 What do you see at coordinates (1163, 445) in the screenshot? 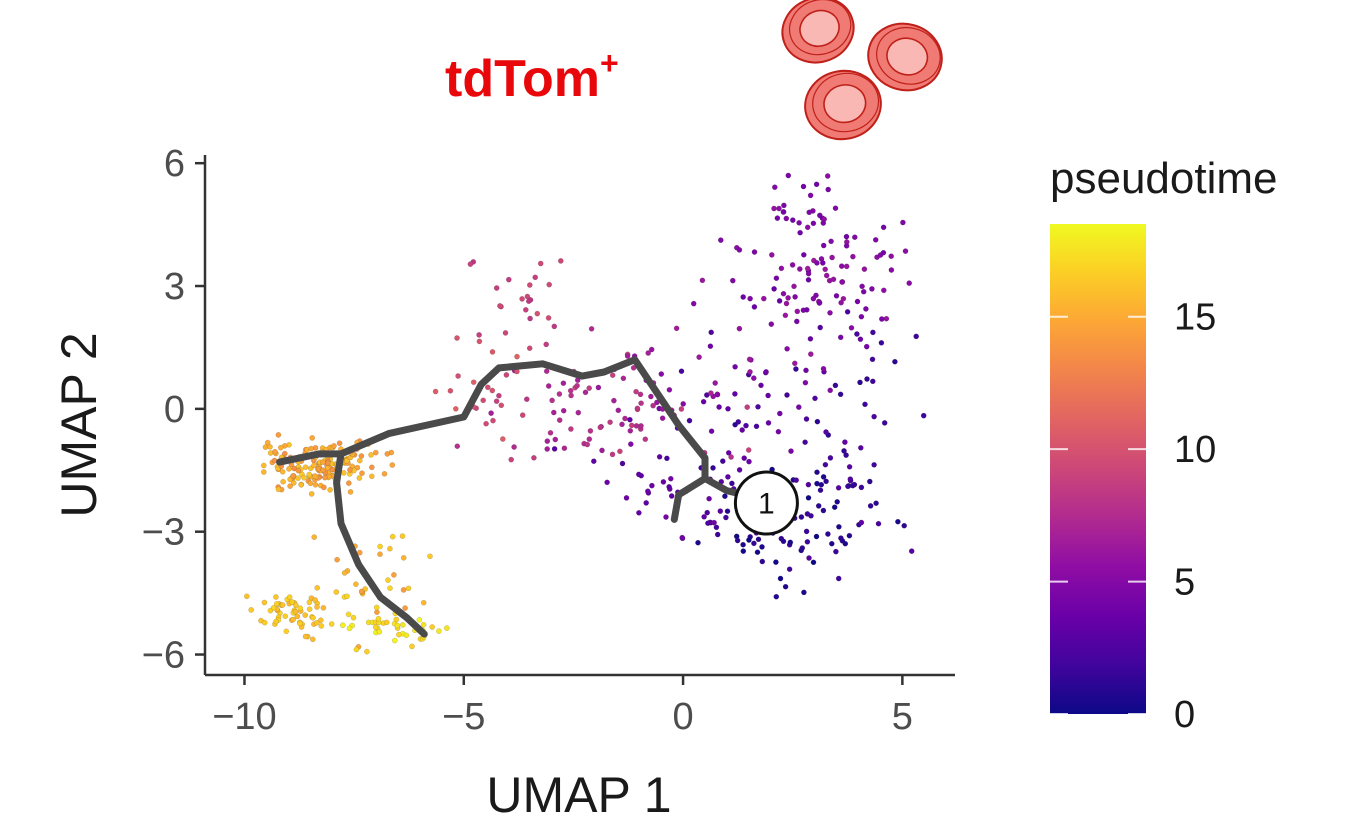
I see `pseudotime-legend: pseudotime 0 5 10 15` at bounding box center [1163, 445].